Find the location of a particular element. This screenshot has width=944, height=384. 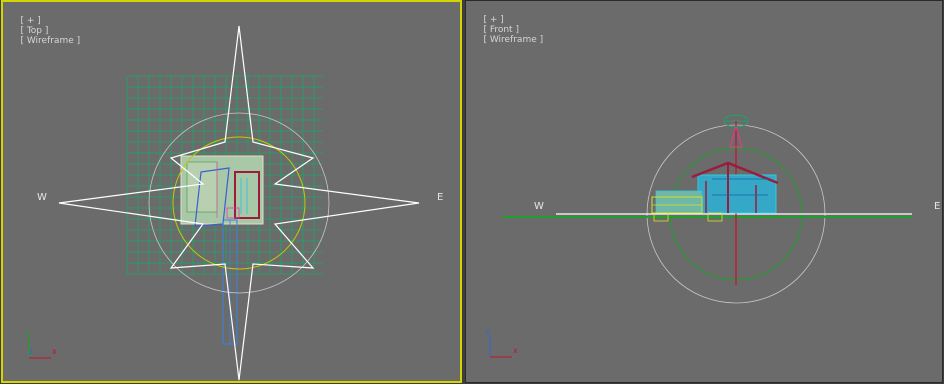

axis-gizmo-top: y z x is located at coordinates (41, 343).